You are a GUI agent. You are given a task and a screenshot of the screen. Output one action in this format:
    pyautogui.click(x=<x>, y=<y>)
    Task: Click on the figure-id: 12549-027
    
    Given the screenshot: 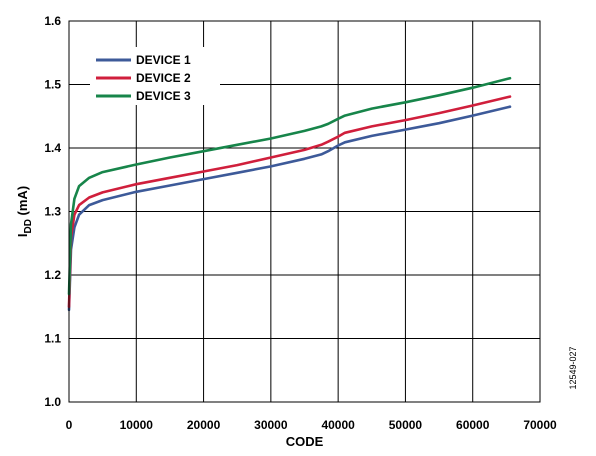 What is the action you would take?
    pyautogui.click(x=573, y=367)
    